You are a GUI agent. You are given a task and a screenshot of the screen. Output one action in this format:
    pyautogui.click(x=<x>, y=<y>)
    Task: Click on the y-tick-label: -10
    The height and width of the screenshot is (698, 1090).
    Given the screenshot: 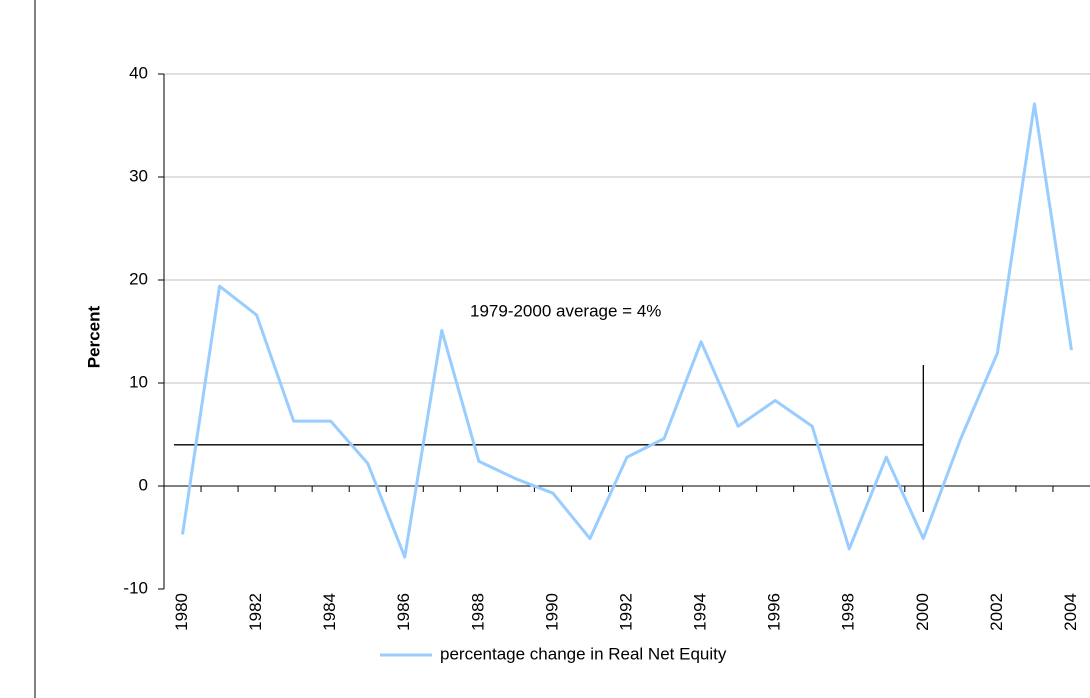 What is the action you would take?
    pyautogui.click(x=135, y=587)
    